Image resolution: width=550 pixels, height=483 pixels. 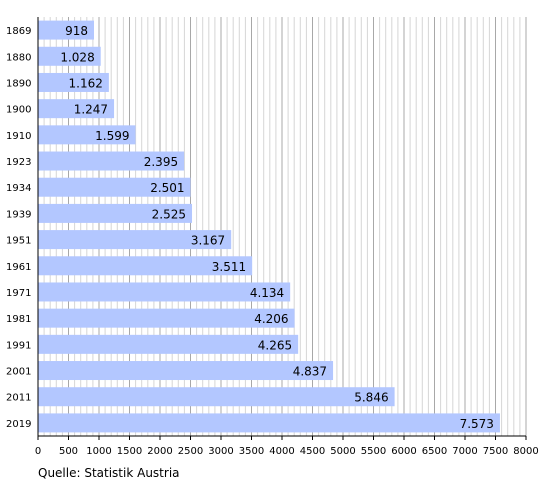 I want to click on value-label: 4.837, so click(x=310, y=372).